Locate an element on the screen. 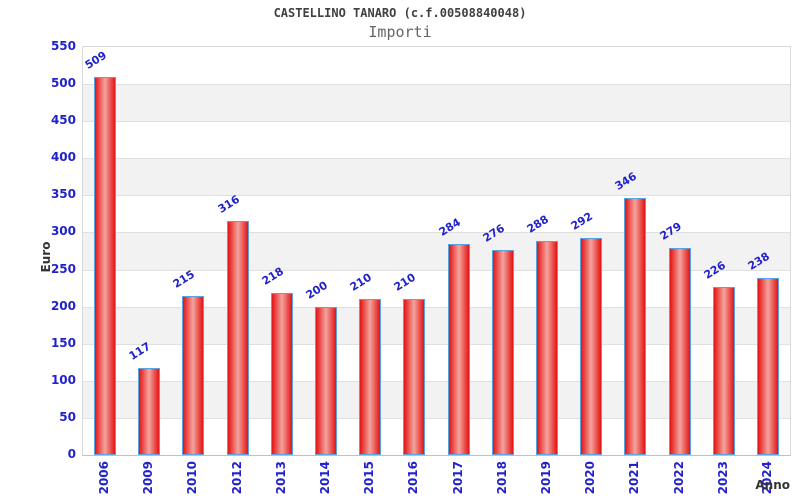 This screenshot has height=500, width=800. bar-value-label: 509 is located at coordinates (96, 61).